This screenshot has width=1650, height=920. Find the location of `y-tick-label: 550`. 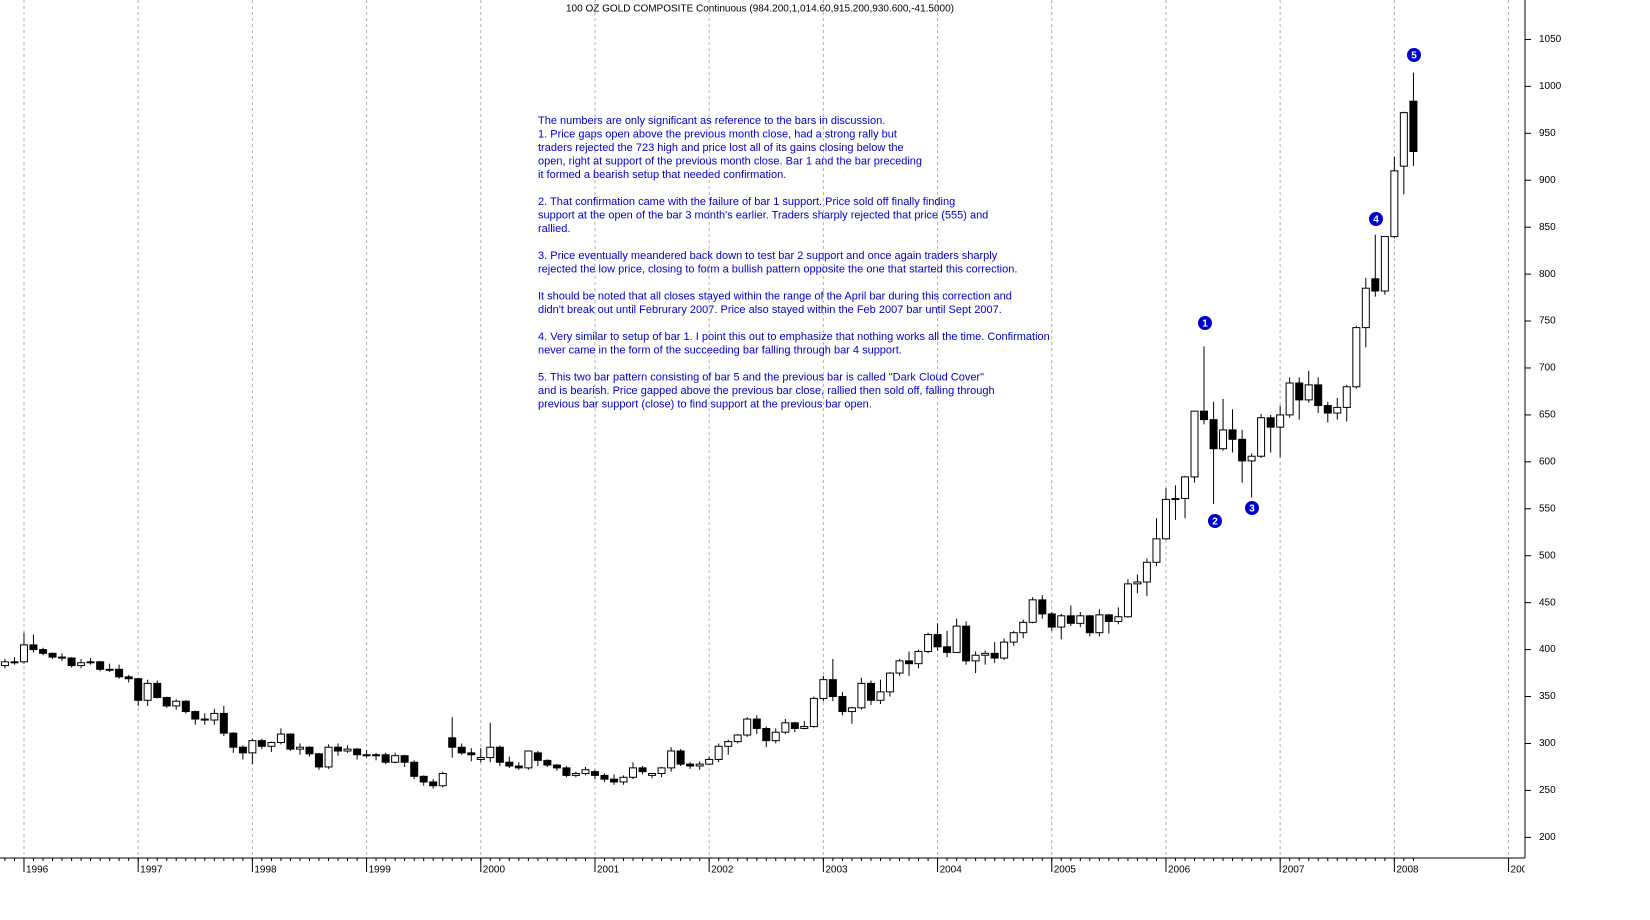

y-tick-label: 550 is located at coordinates (1547, 508).